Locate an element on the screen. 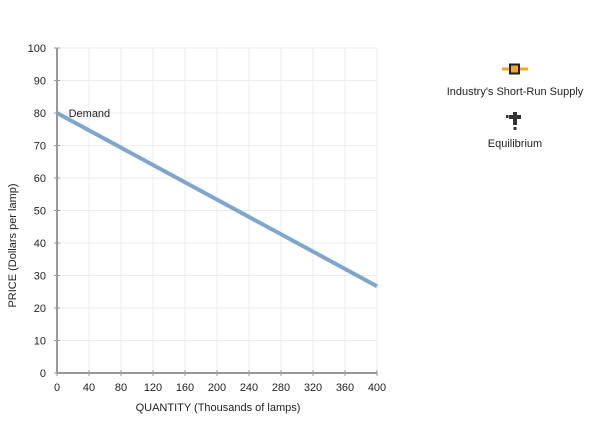  x-tick-label: 400 is located at coordinates (377, 388).